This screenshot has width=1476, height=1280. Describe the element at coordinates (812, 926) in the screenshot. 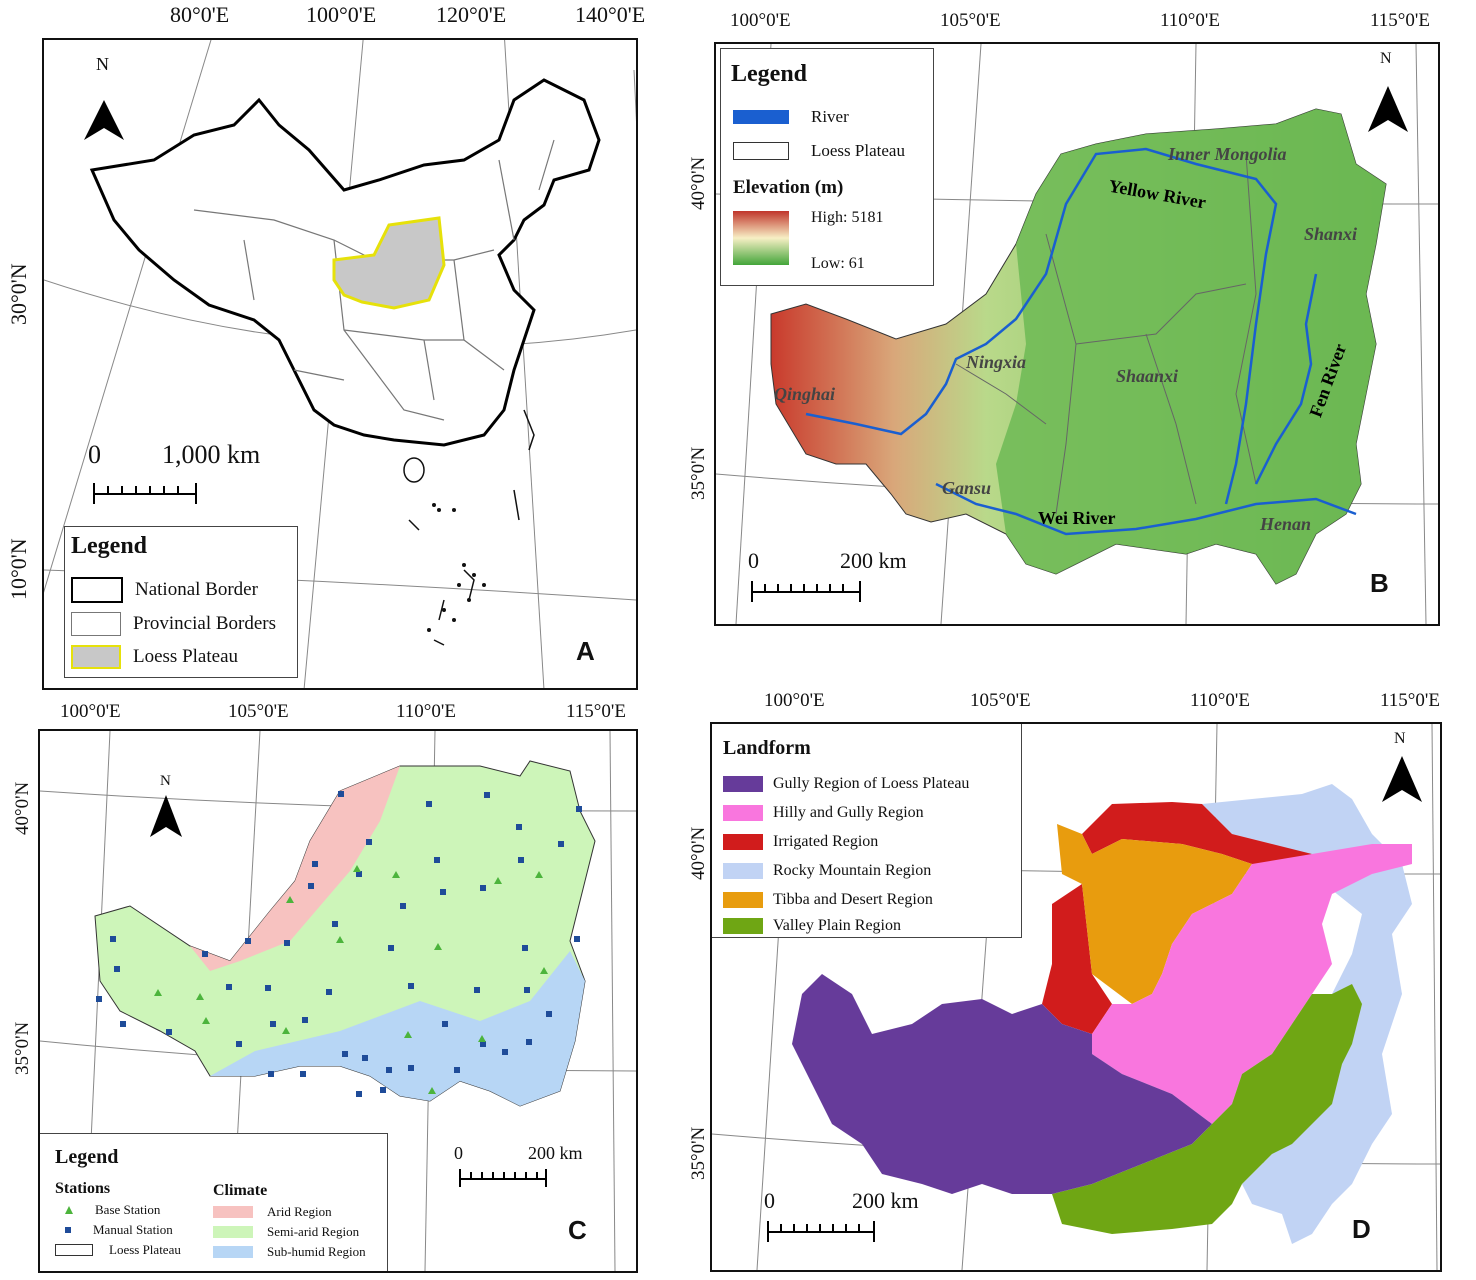

I see `legend-item: Valley Plain Region` at that location.